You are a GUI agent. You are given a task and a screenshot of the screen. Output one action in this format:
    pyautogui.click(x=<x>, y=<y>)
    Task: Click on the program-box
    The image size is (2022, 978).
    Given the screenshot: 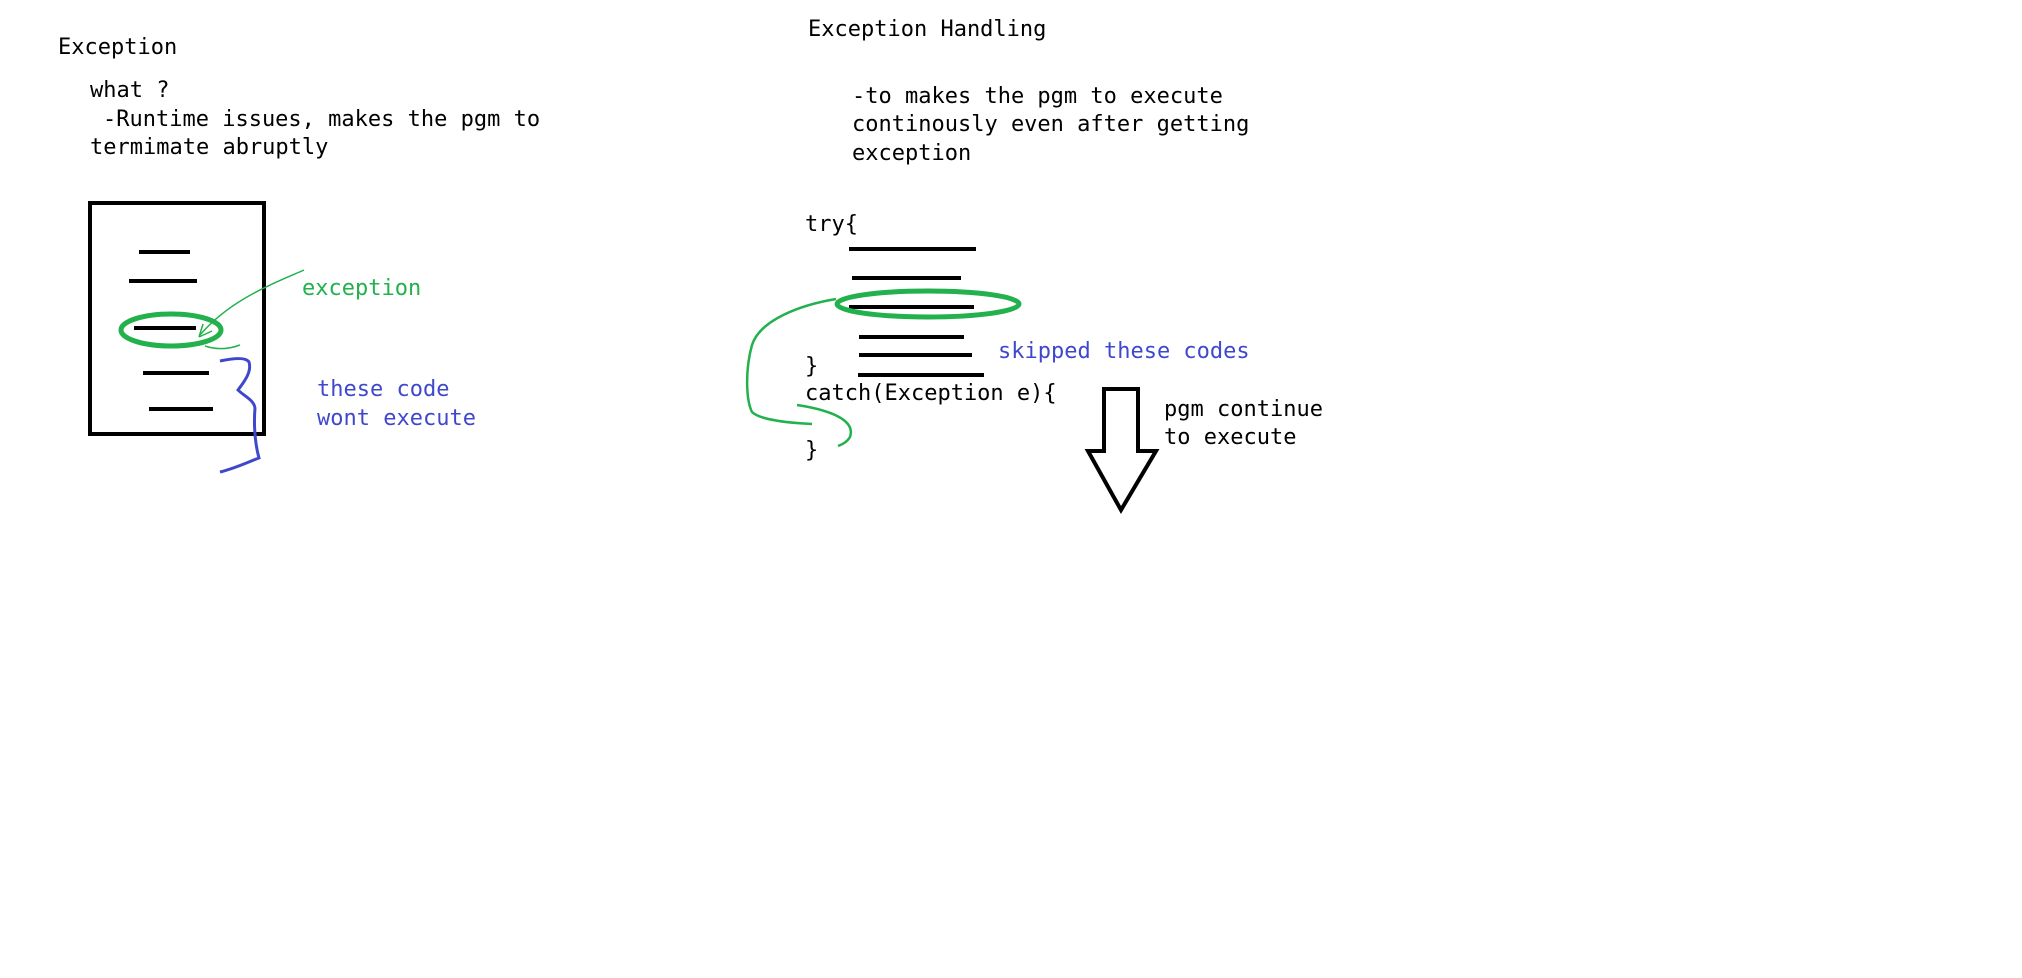 What is the action you would take?
    pyautogui.click(x=177, y=318)
    